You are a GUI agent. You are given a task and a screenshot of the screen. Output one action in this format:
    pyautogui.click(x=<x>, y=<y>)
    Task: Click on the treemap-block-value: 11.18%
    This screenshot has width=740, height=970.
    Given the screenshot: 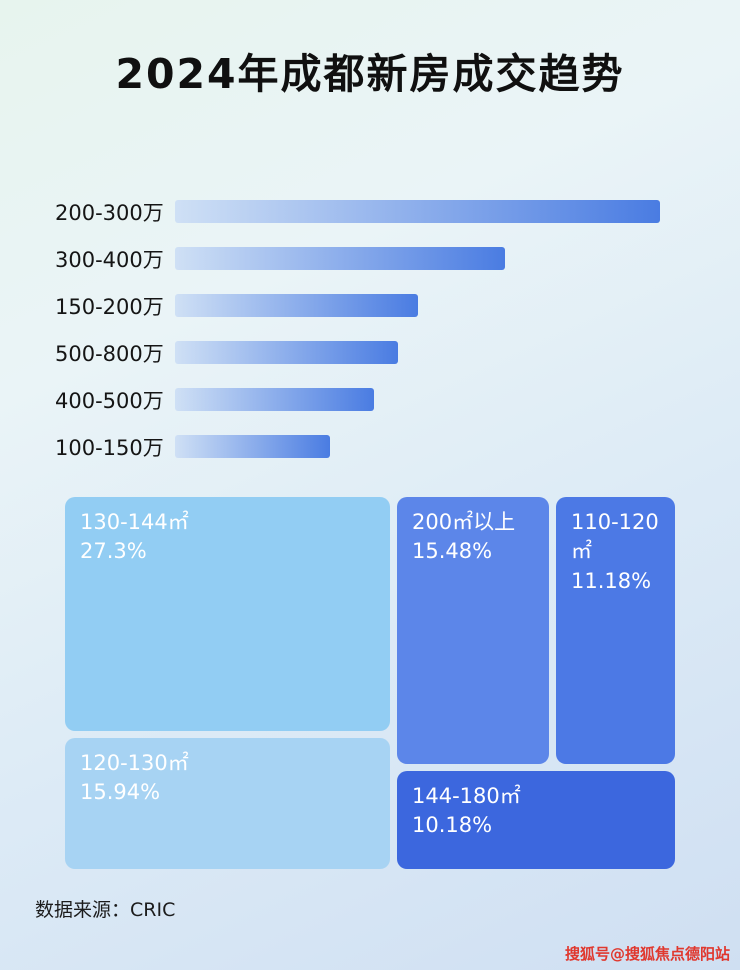 What is the action you would take?
    pyautogui.click(x=611, y=580)
    